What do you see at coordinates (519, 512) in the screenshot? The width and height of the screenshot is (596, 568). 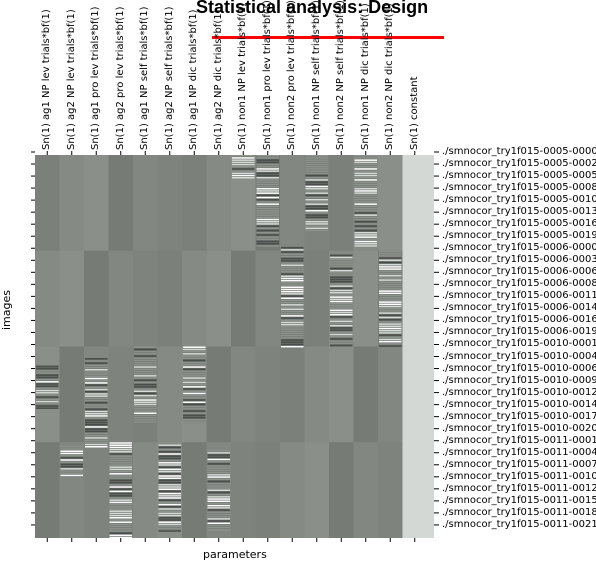 I see `row-label: ./smnocor_try1f015-0011-00181` at bounding box center [519, 512].